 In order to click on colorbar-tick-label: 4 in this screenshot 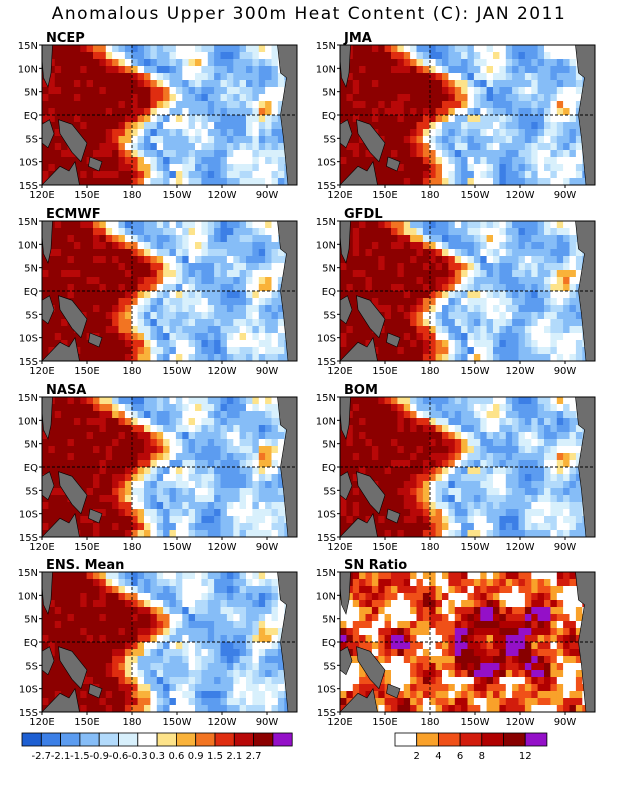, I will do `click(438, 756)`.